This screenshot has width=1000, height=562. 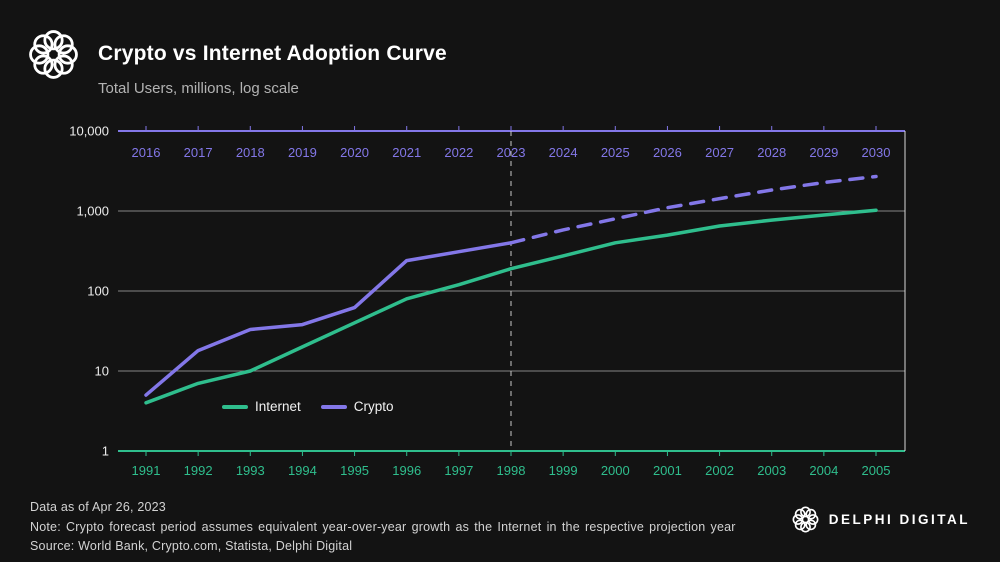 What do you see at coordinates (406, 152) in the screenshot?
I see `x-tick-label-top: 2021` at bounding box center [406, 152].